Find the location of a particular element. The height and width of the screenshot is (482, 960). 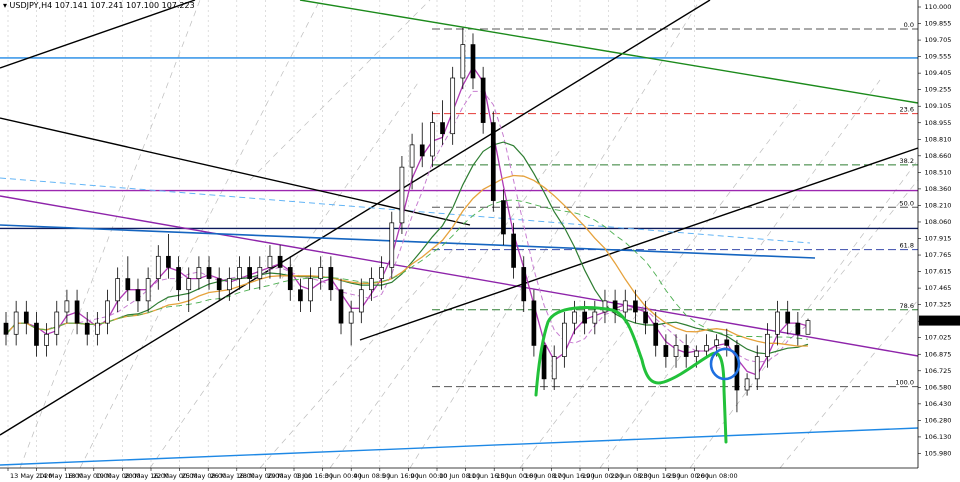

time-tick-label: 14 May 16:00 is located at coordinates (61, 476).